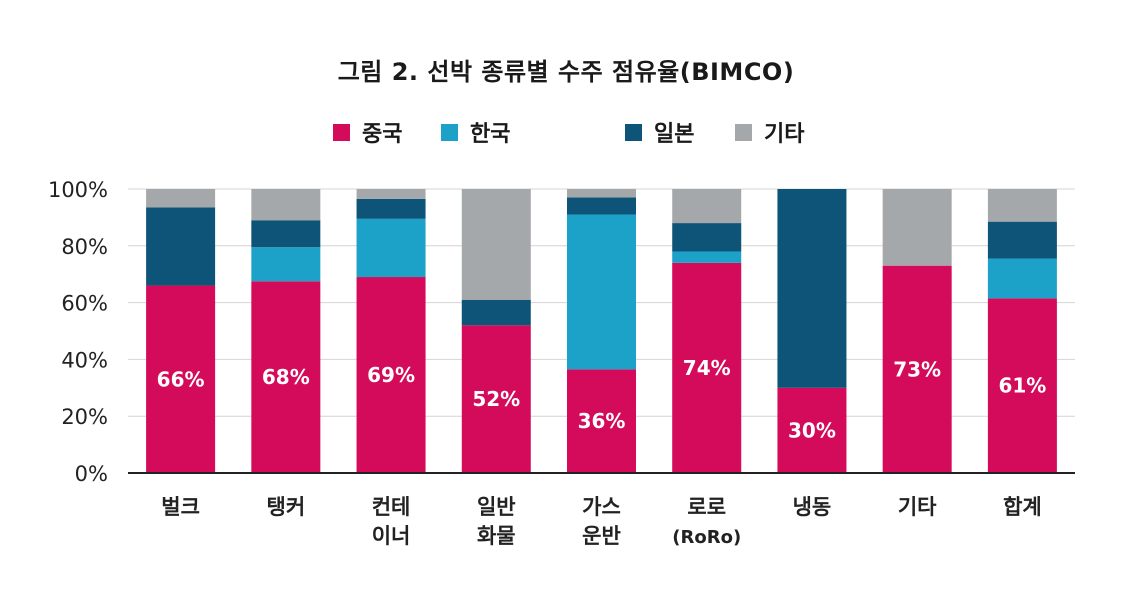 The width and height of the screenshot is (1132, 612). Describe the element at coordinates (78, 190) in the screenshot. I see `y-tick-label: 100%` at that location.